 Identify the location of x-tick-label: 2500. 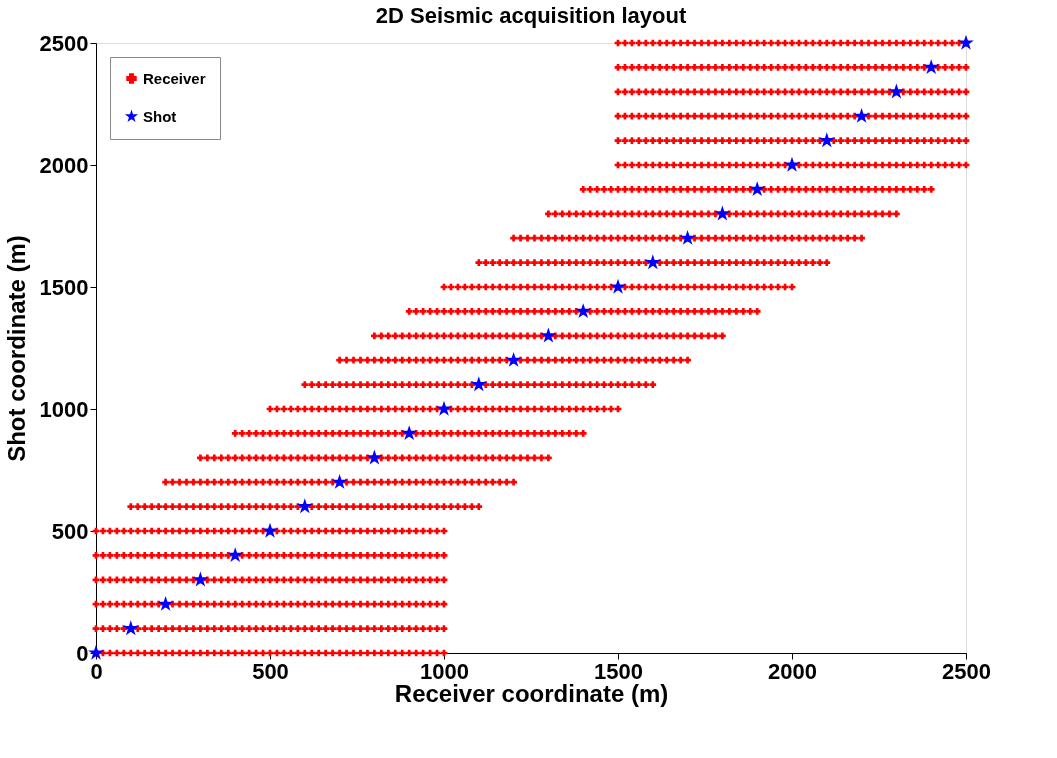
(966, 671).